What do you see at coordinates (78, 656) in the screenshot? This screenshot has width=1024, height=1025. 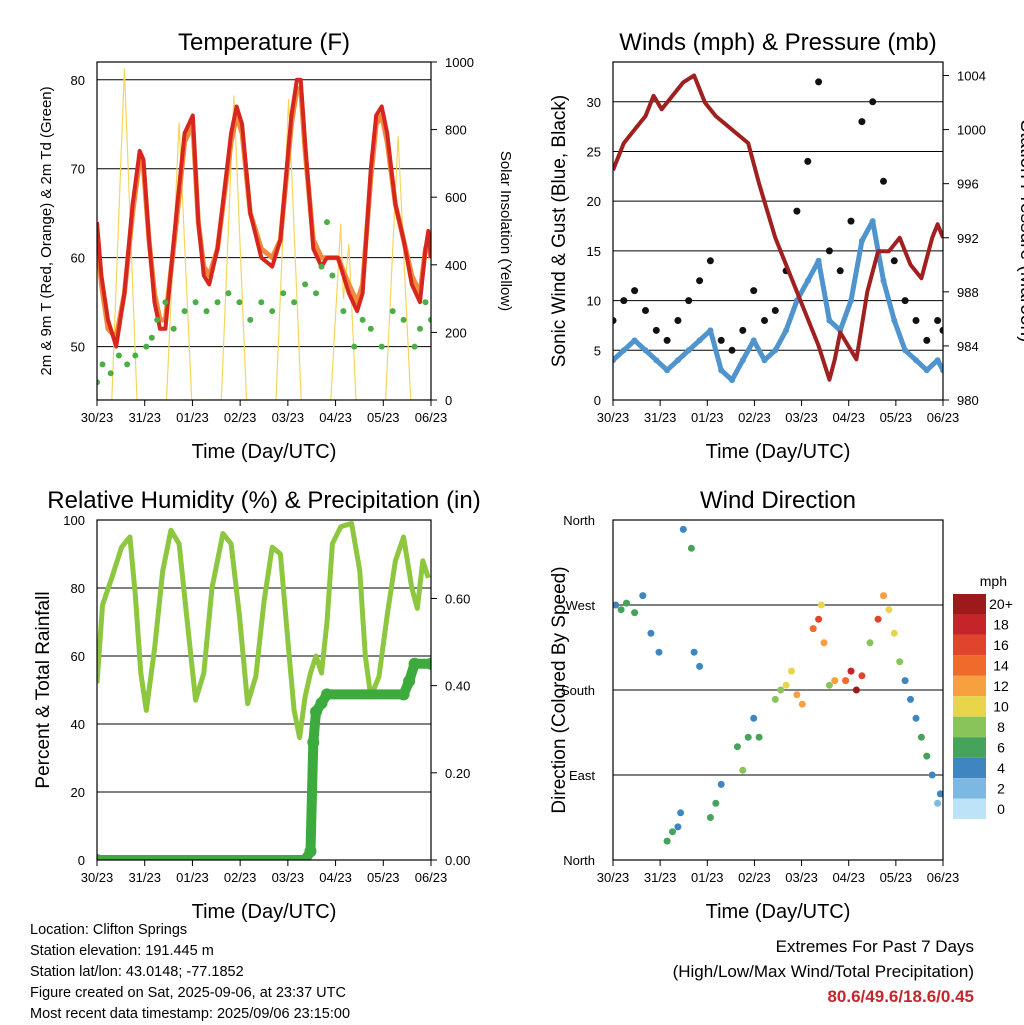 I see `y-tick-label: 60` at bounding box center [78, 656].